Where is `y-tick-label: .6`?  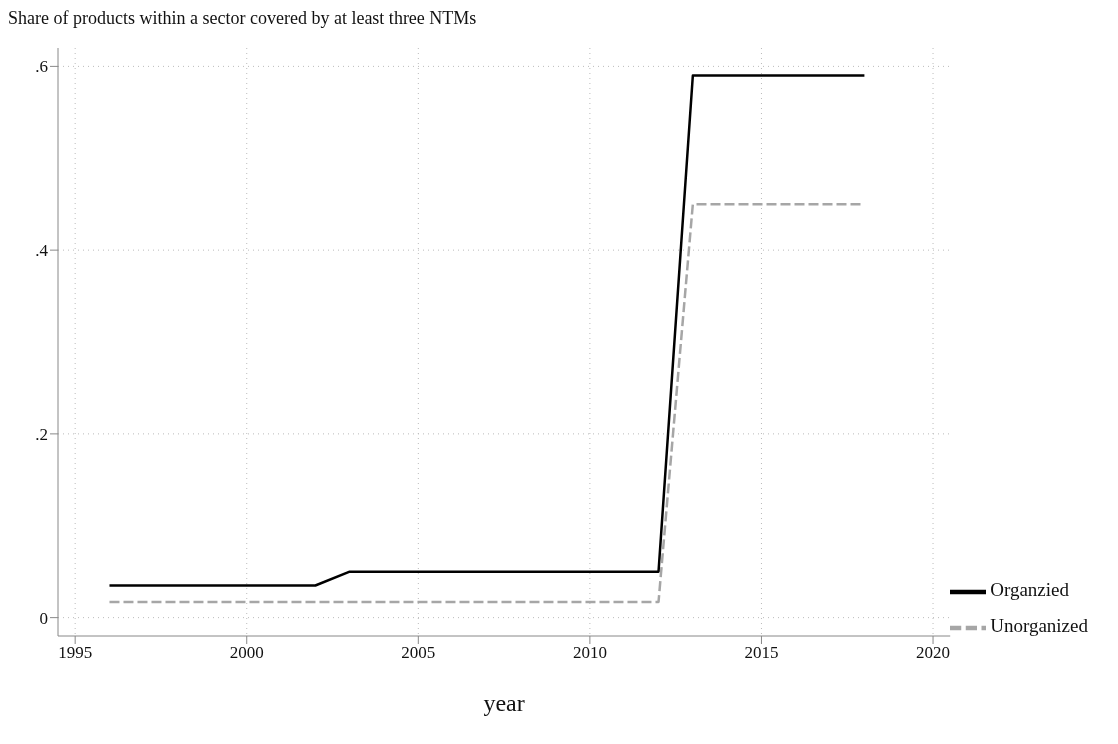 y-tick-label: .6 is located at coordinates (41, 67).